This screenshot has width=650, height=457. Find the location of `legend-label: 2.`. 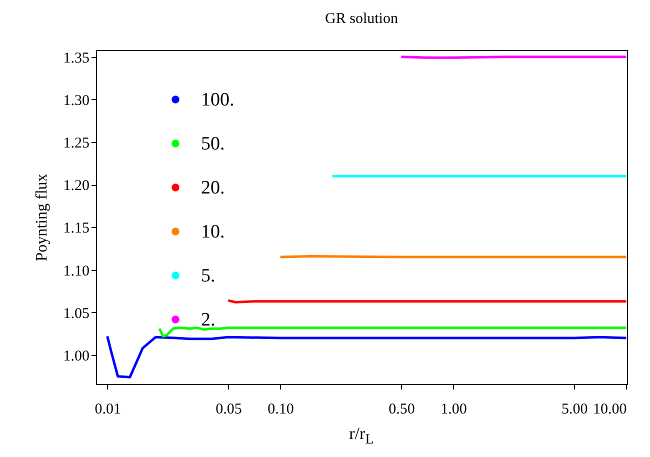

legend-label: 2. is located at coordinates (208, 320).